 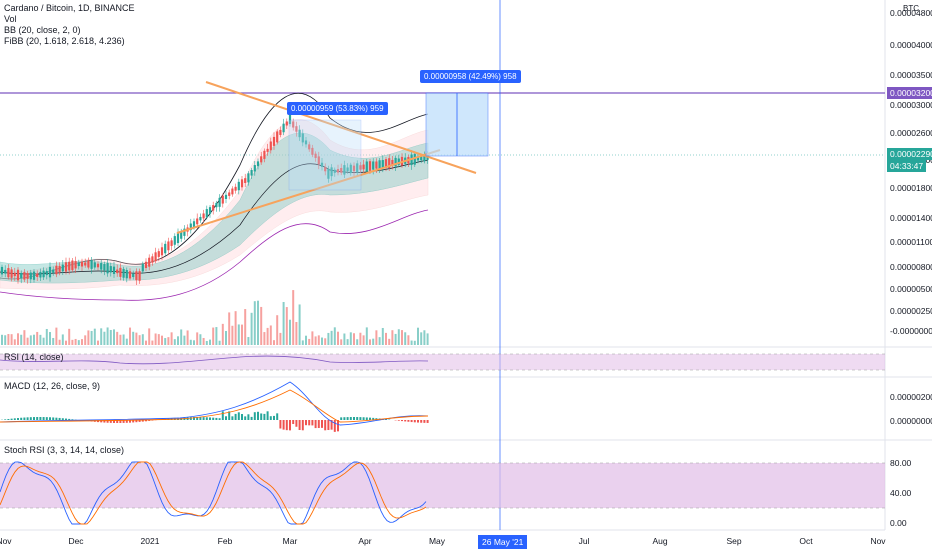 What do you see at coordinates (42, 30) in the screenshot?
I see `bb-legend: BB (20, close, 2, 0)` at bounding box center [42, 30].